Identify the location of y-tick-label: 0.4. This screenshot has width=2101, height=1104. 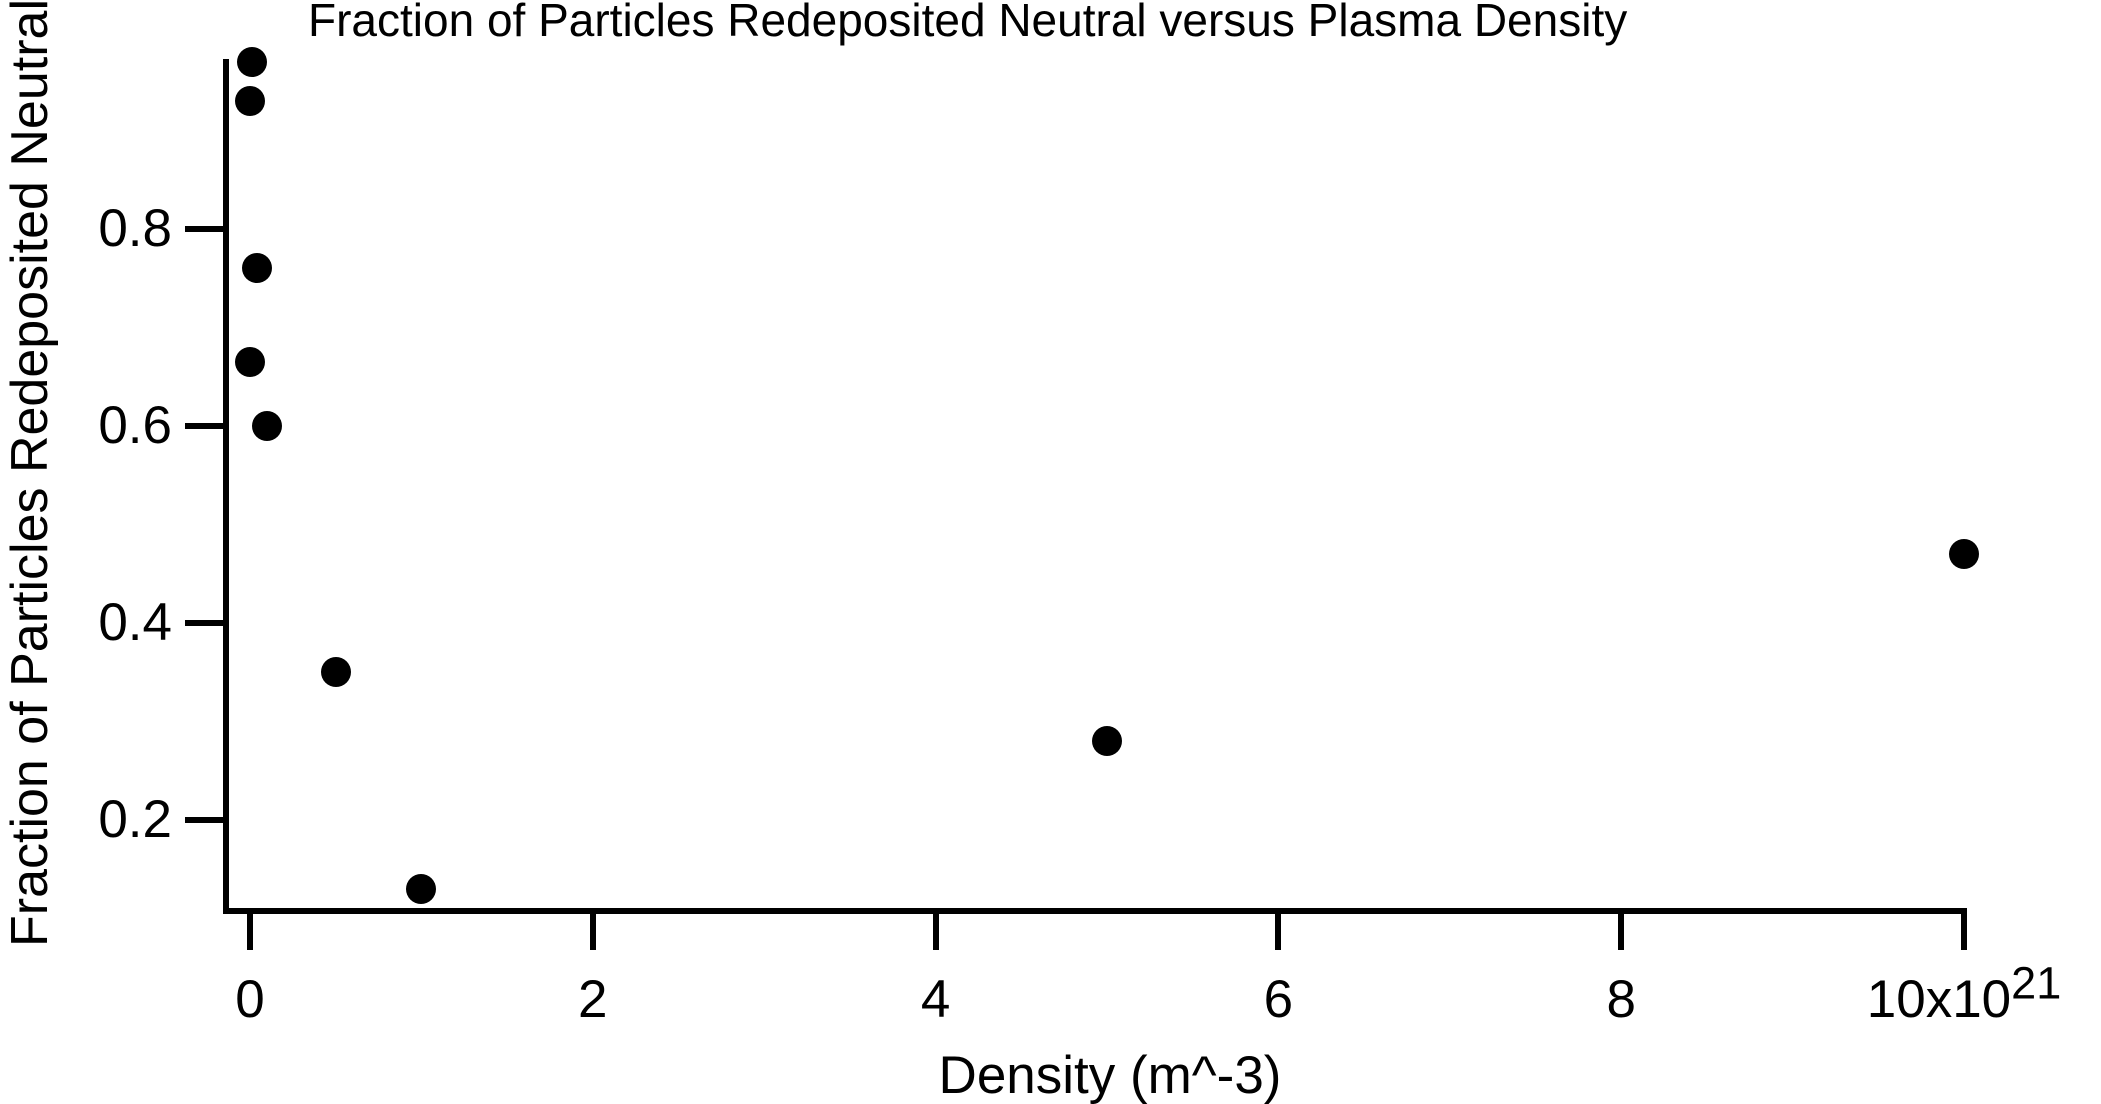
(135, 622).